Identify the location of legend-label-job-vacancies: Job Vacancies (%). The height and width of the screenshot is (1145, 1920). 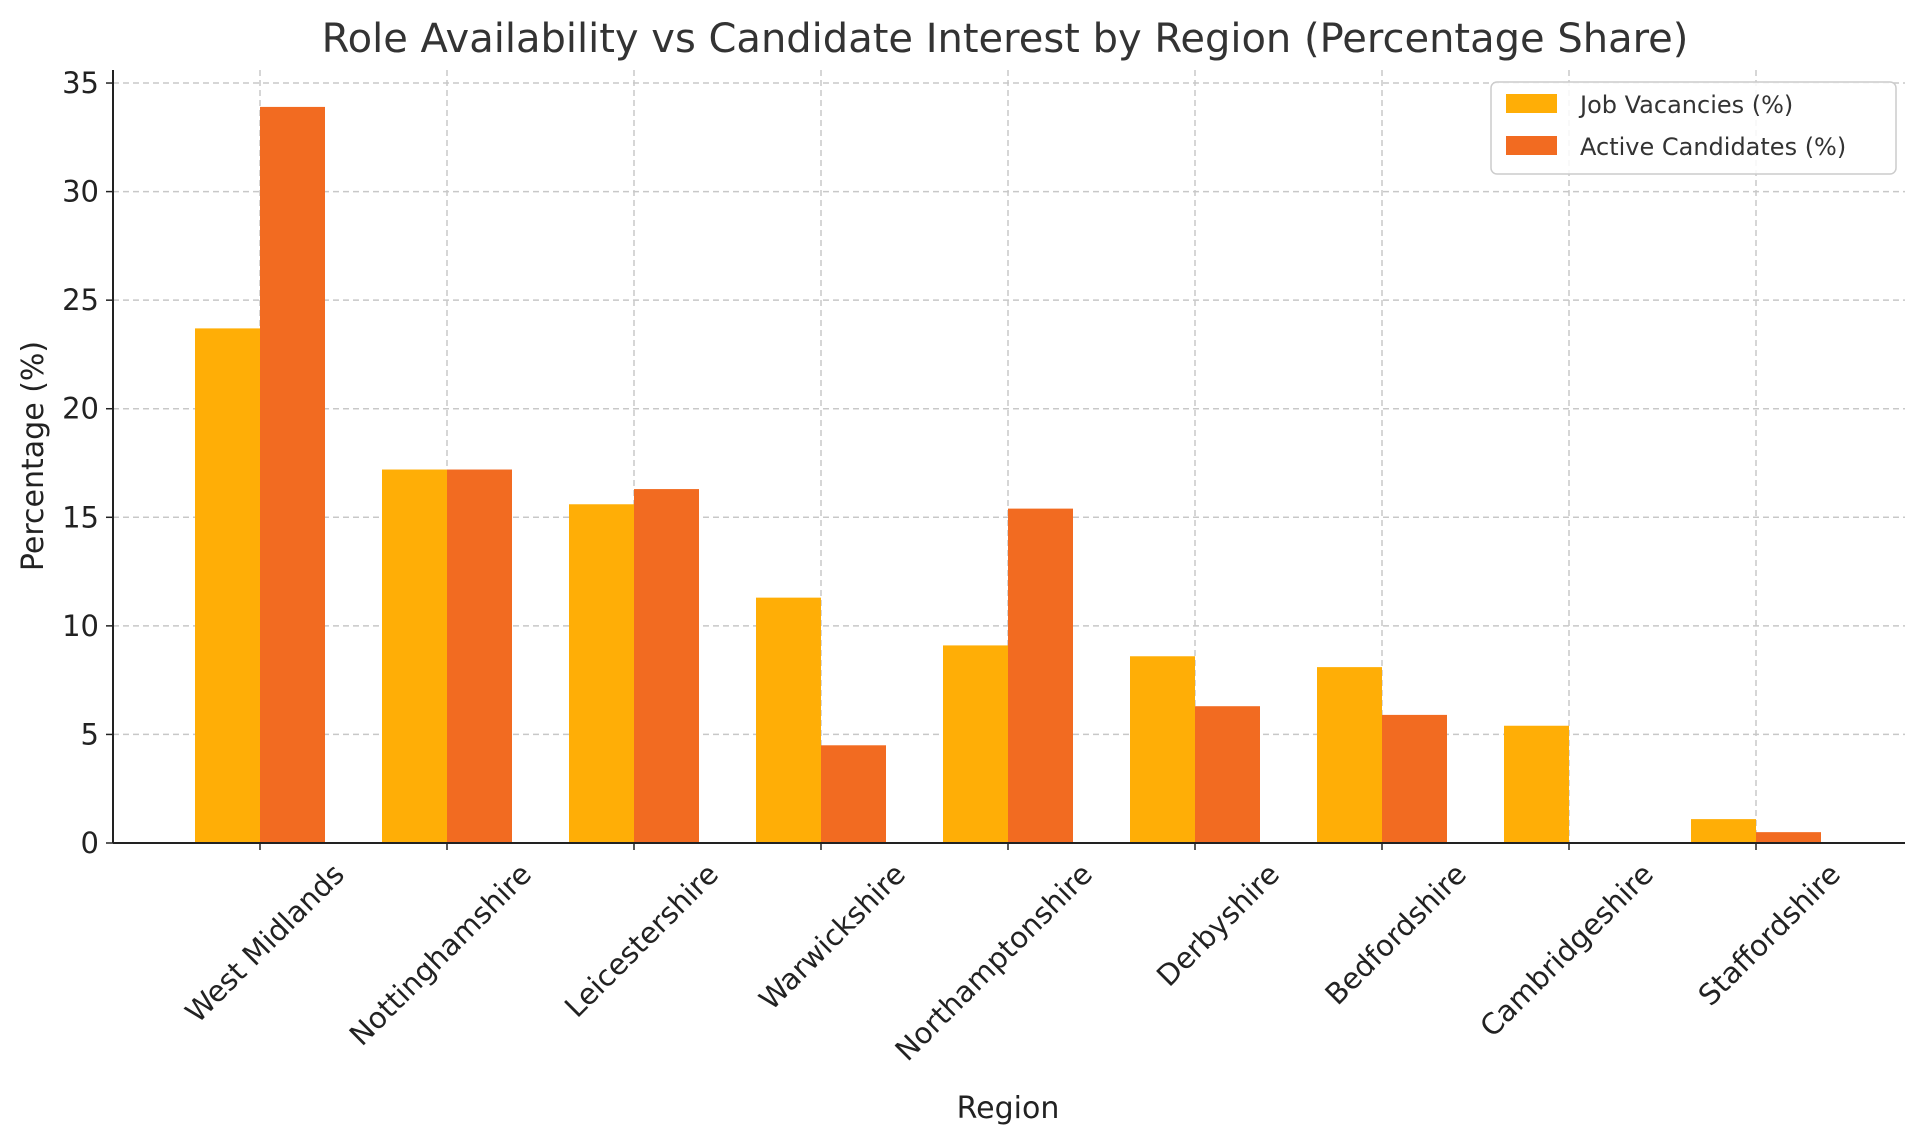
(1685, 105).